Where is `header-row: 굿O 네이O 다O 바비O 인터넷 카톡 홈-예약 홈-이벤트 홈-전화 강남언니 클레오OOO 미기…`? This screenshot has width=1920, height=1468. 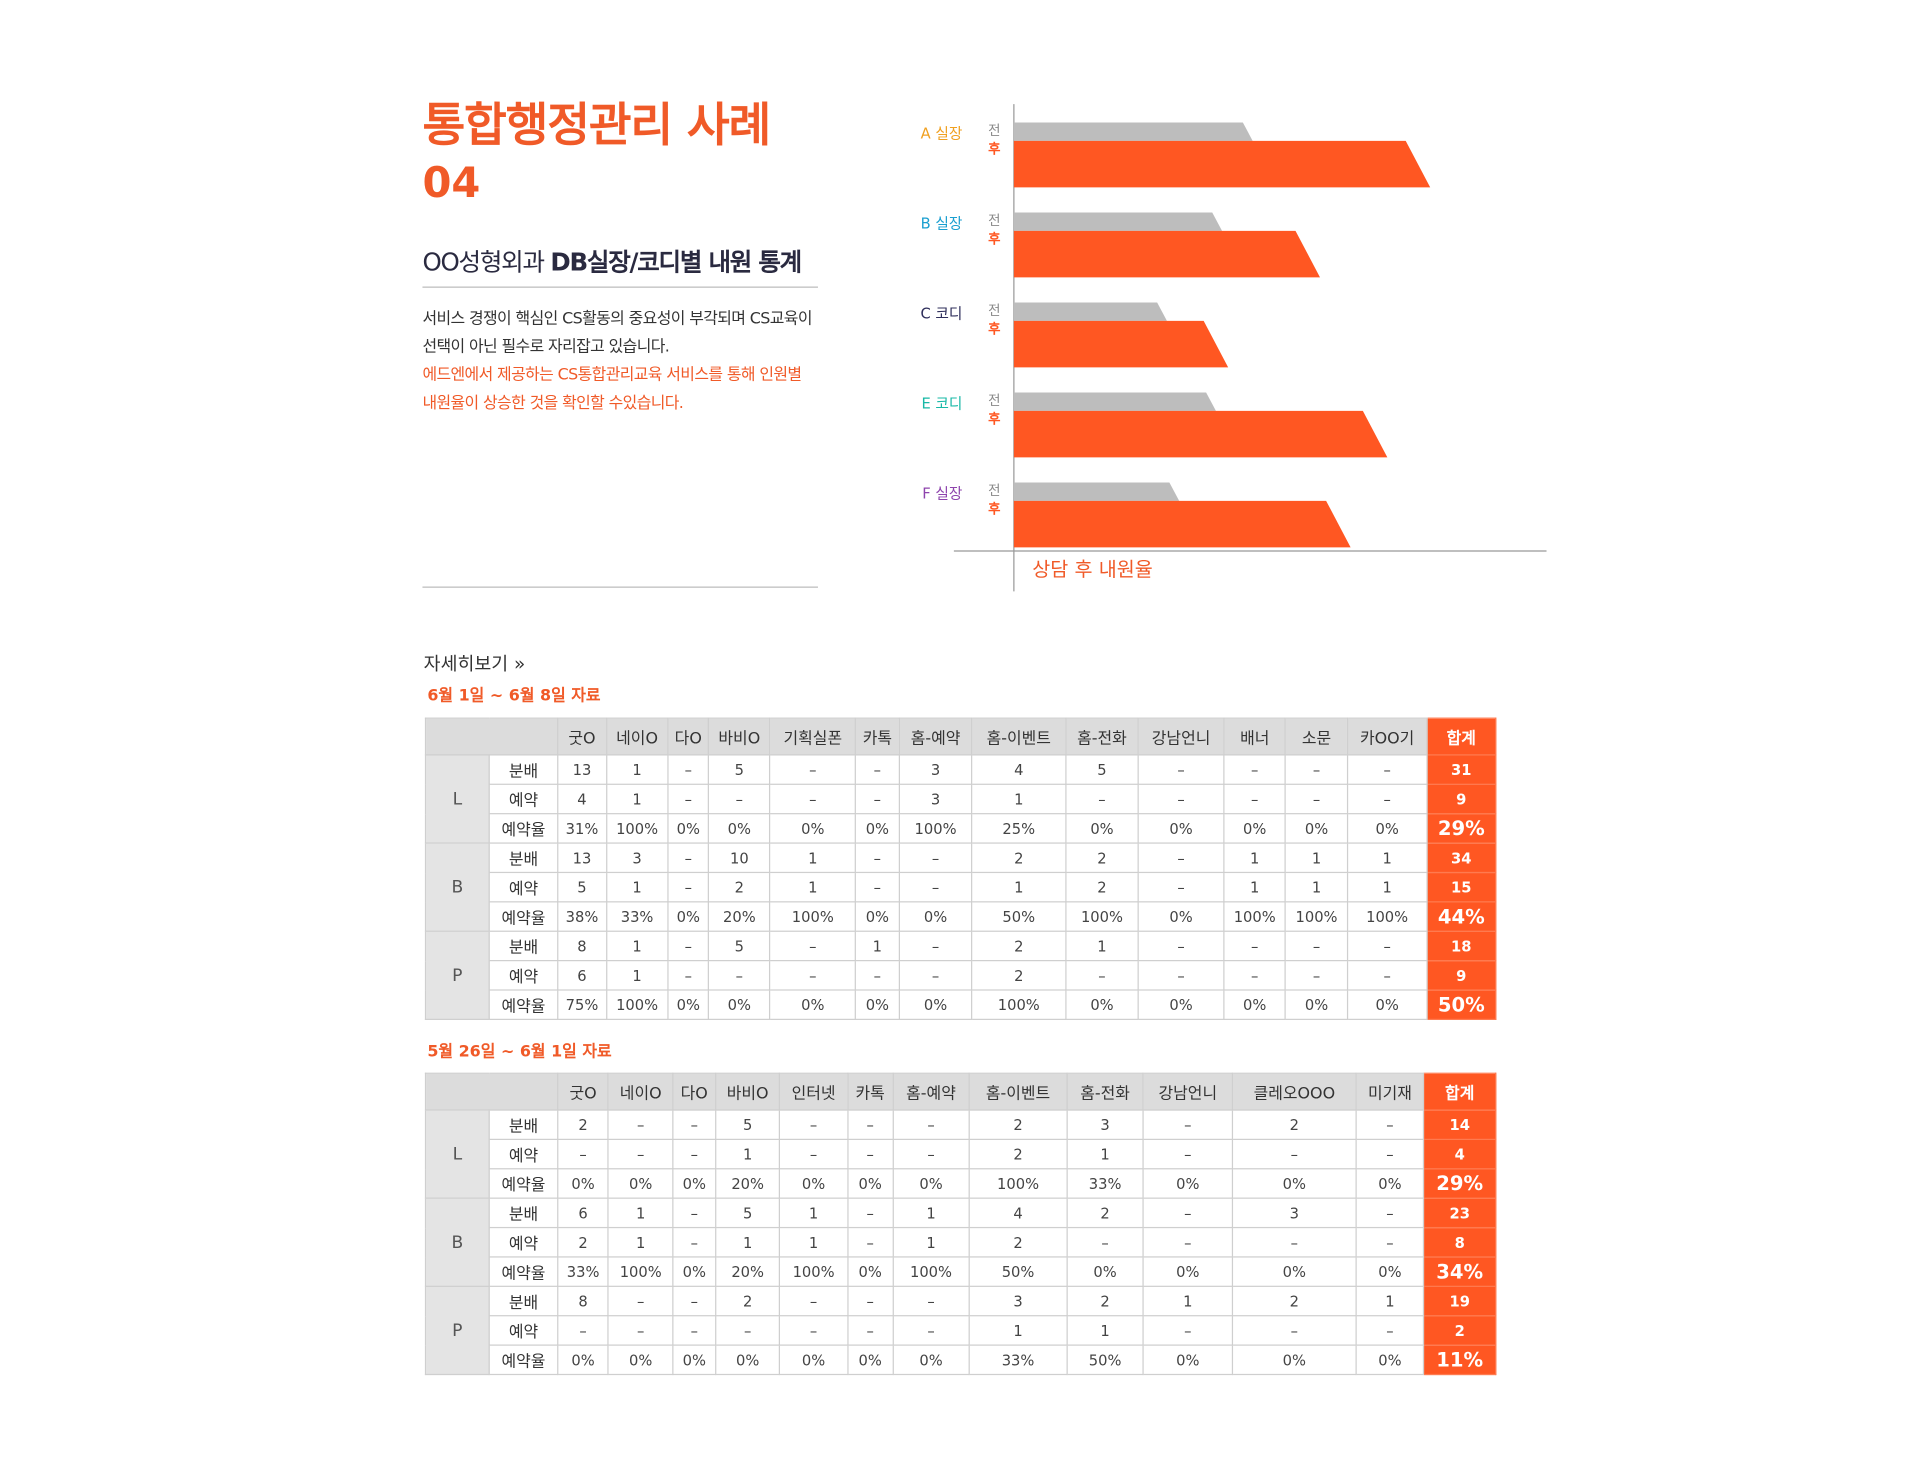
header-row: 굿O 네이O 다O 바비O 인터넷 카톡 홈-예약 홈-이벤트 홈-전화 강남언니 클레오OOO 미기… is located at coordinates (960, 1091).